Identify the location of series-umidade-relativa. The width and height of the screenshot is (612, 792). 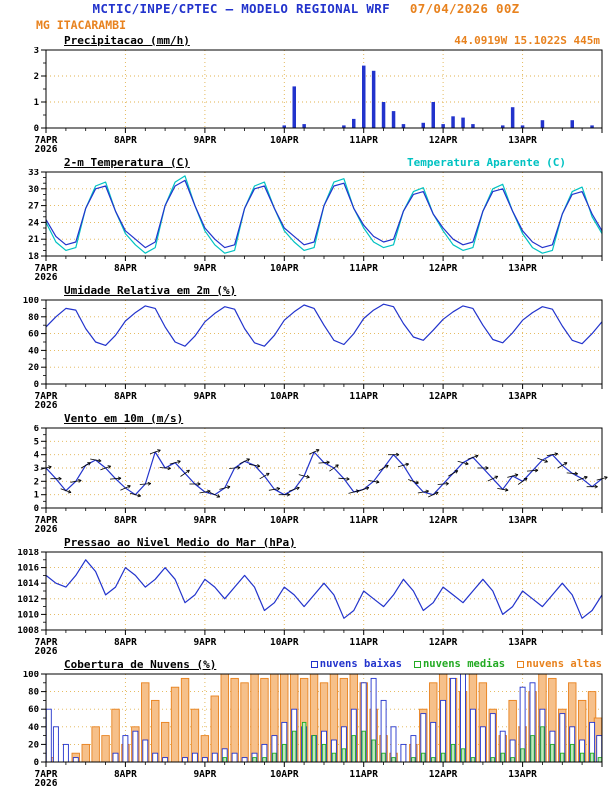
(324, 325).